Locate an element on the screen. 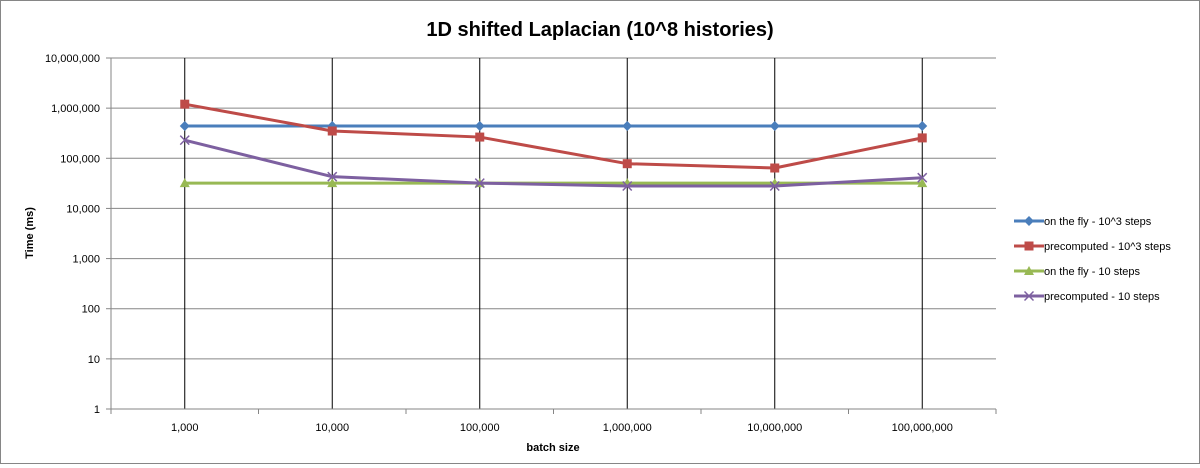  x-tick-label: 100,000 is located at coordinates (480, 428).